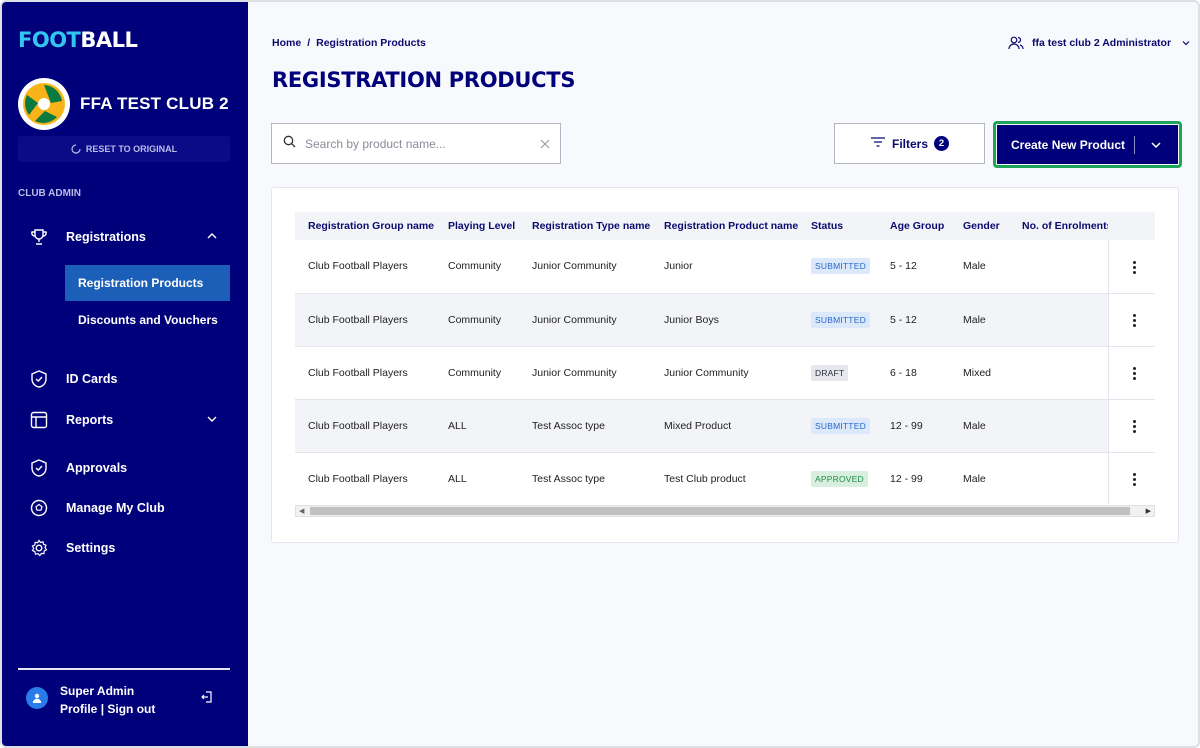  Describe the element at coordinates (148, 320) in the screenshot. I see `sidebar-item-discounts-vouchers: Discounts and Vouchers` at that location.